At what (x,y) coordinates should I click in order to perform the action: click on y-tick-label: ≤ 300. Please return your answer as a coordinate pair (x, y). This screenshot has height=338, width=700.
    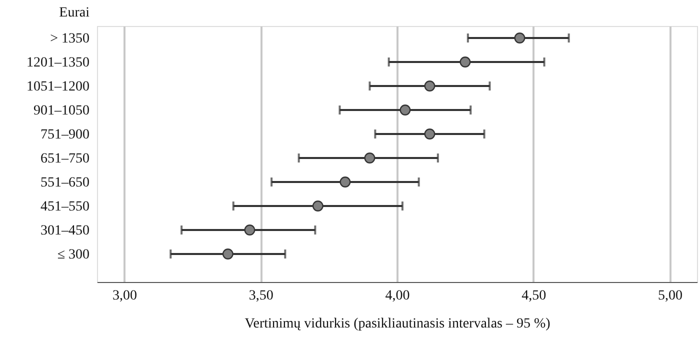
    Looking at the image, I should click on (73, 255).